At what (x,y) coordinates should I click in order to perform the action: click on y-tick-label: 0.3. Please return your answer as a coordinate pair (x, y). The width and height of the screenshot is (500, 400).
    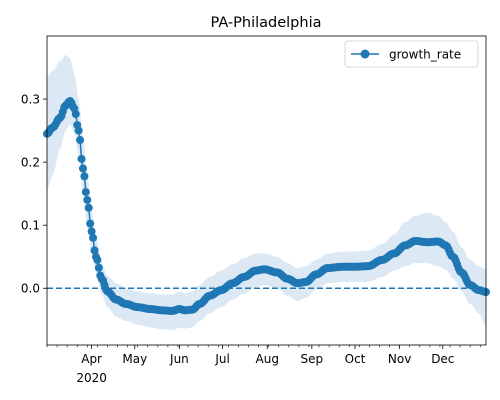
    Looking at the image, I should click on (30, 99).